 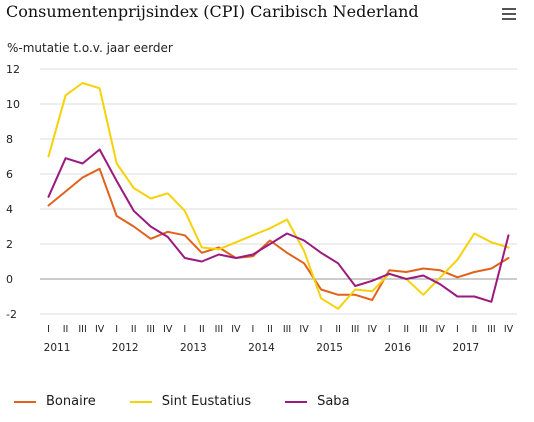 What do you see at coordinates (13, 104) in the screenshot?
I see `y-tick-label: 10` at bounding box center [13, 104].